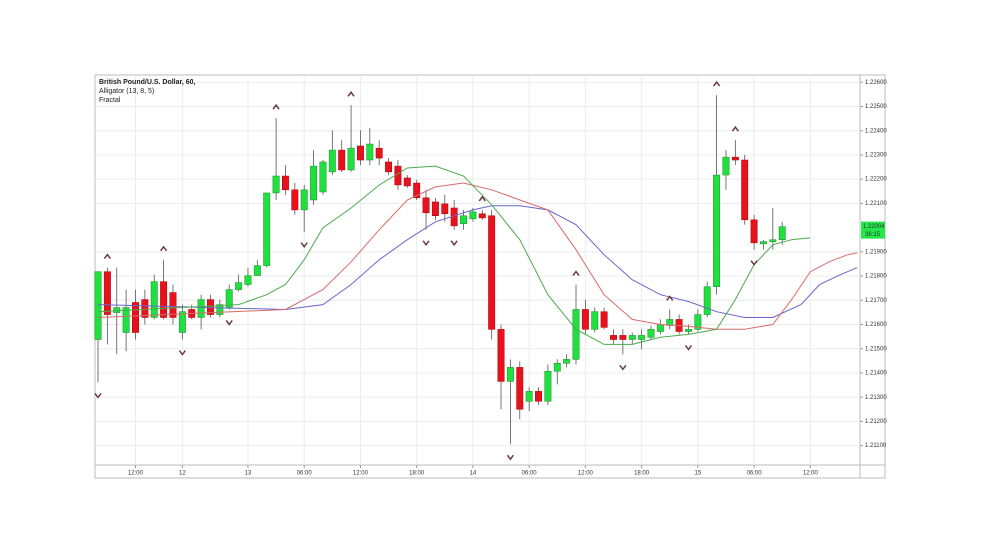 Image resolution: width=984 pixels, height=554 pixels. I want to click on indicator-label: Alligator (13, 8, 5), so click(126, 91).